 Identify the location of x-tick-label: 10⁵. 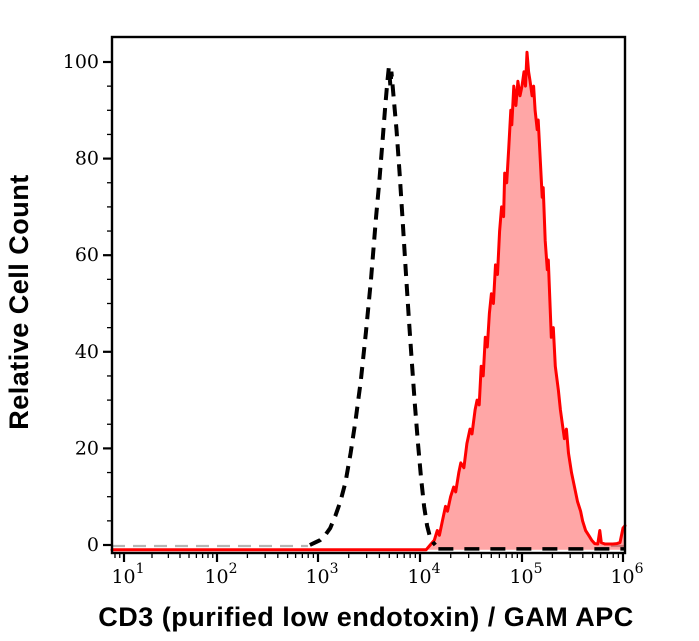
(525, 574).